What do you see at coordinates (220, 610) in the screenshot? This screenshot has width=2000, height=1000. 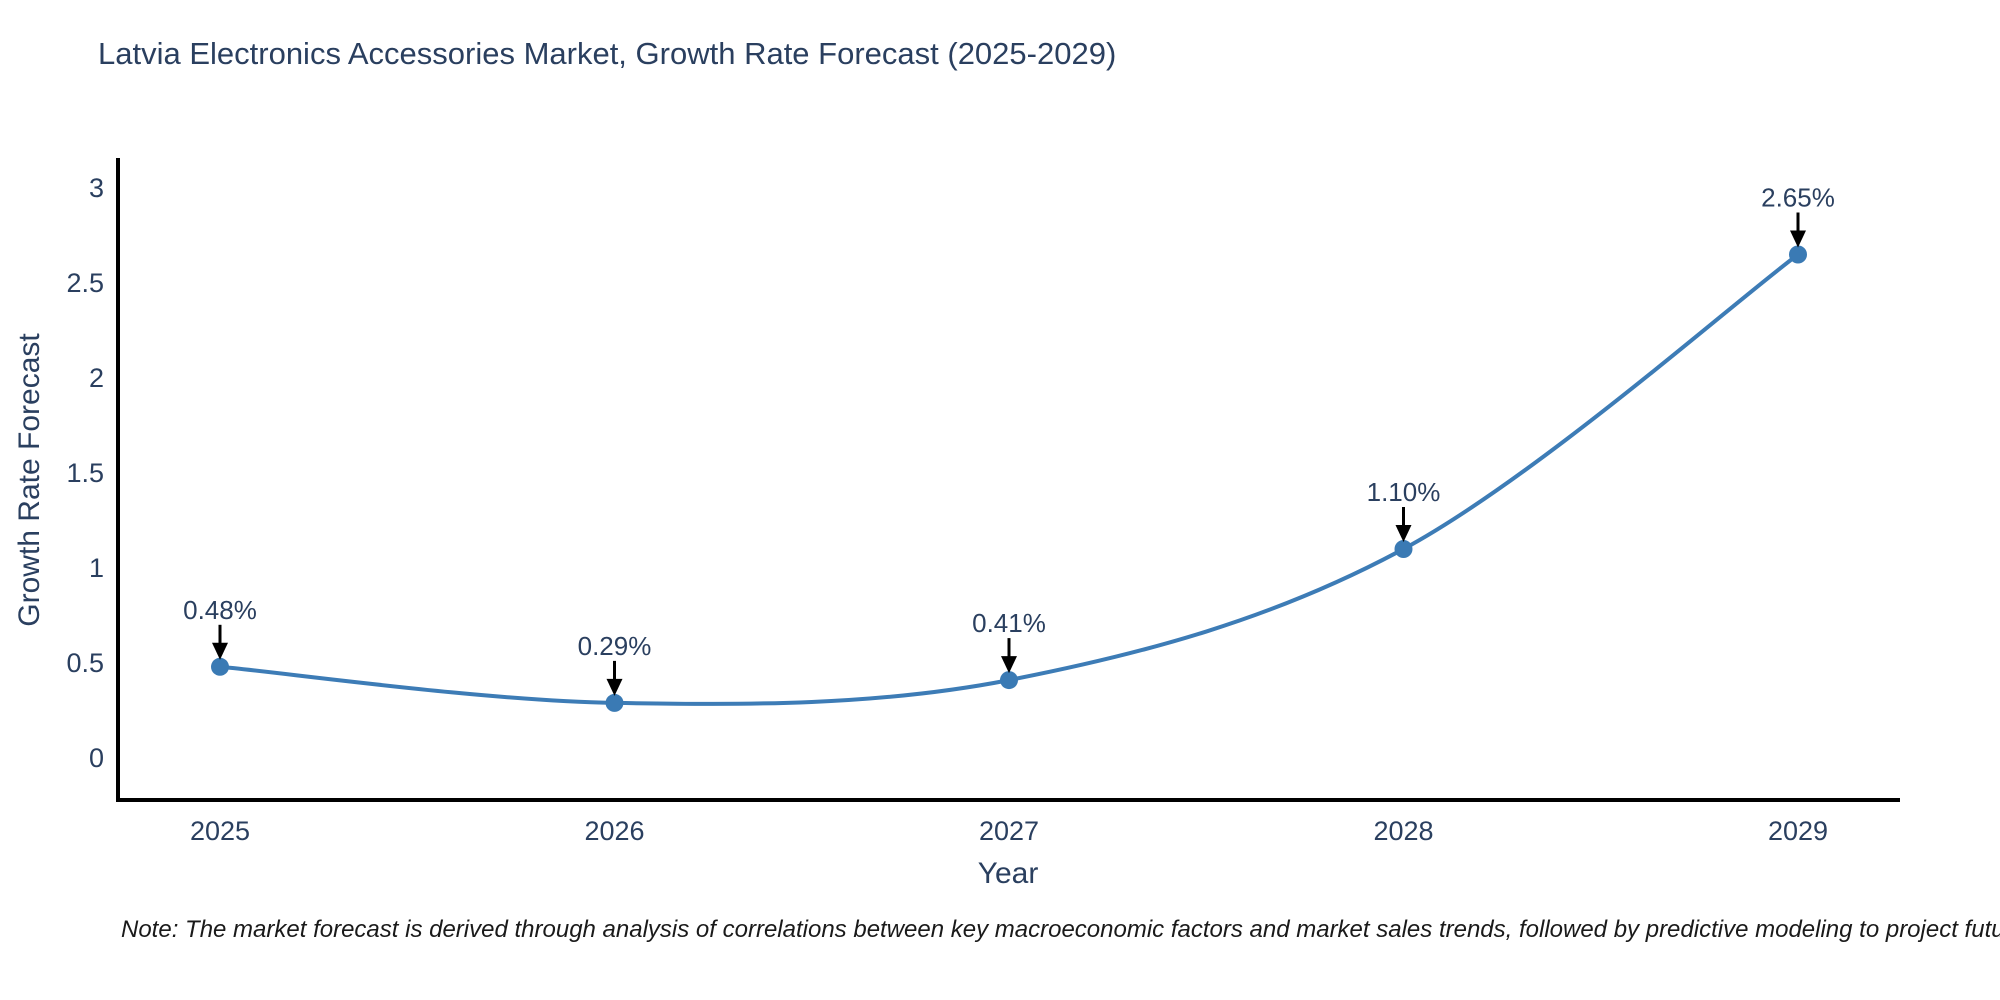 I see `annotation-label: 0.48%` at bounding box center [220, 610].